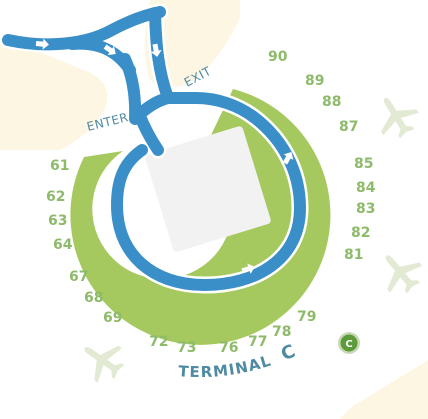 This screenshot has width=428, height=419. I want to click on gate-number: 83, so click(365, 209).